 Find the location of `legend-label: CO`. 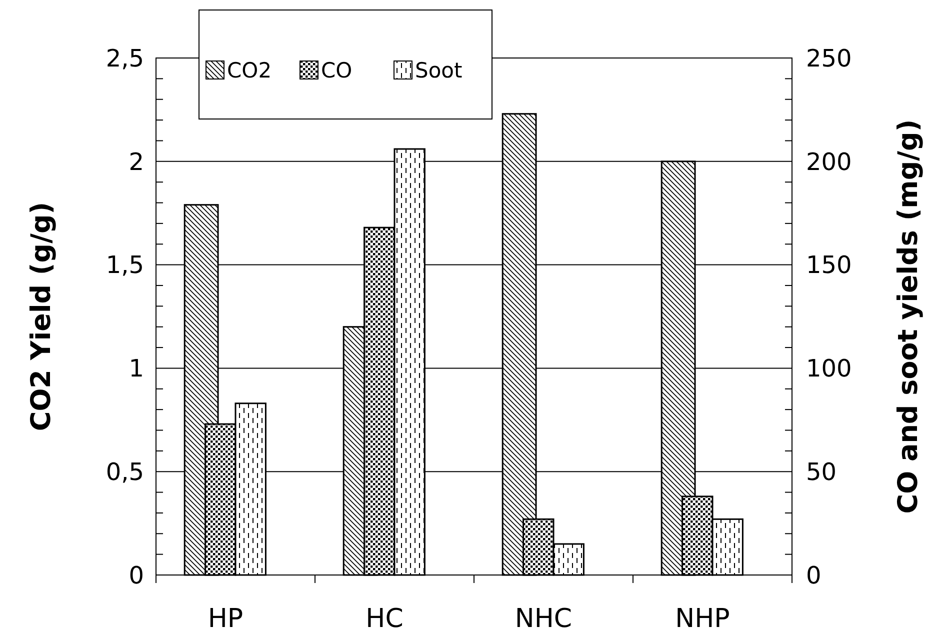

legend-label: CO is located at coordinates (336, 70).